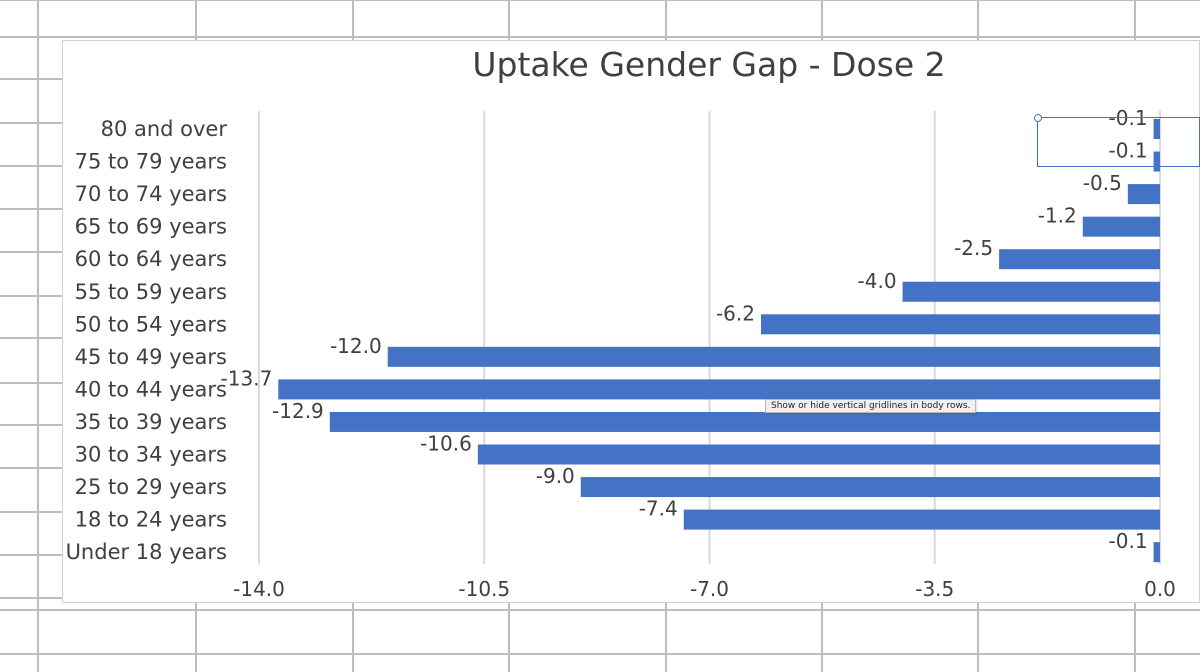  I want to click on category-label: Under 18 years, so click(146, 552).